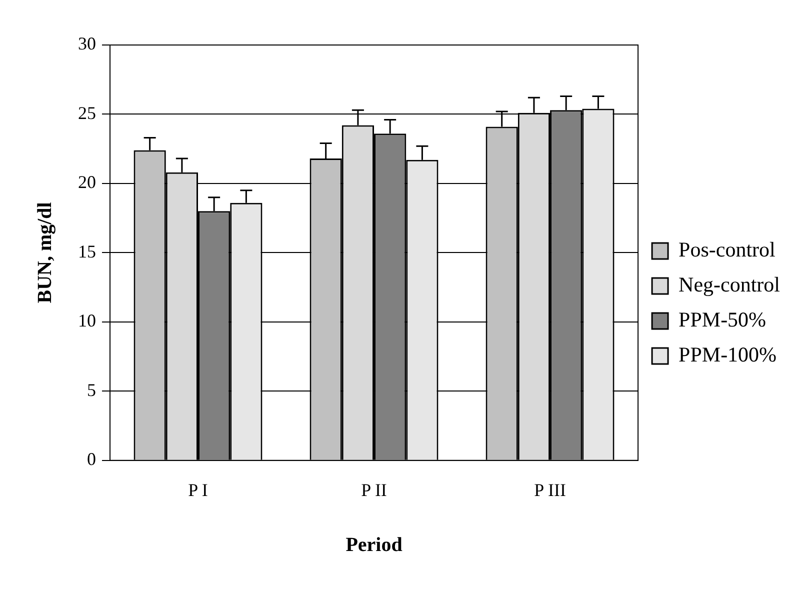  Describe the element at coordinates (87, 320) in the screenshot. I see `y-tick-label: 10` at that location.